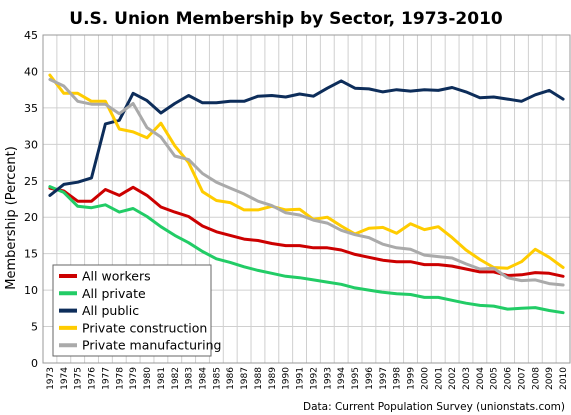 The height and width of the screenshot is (415, 571). I want to click on x-tick-label: 1996, so click(370, 378).